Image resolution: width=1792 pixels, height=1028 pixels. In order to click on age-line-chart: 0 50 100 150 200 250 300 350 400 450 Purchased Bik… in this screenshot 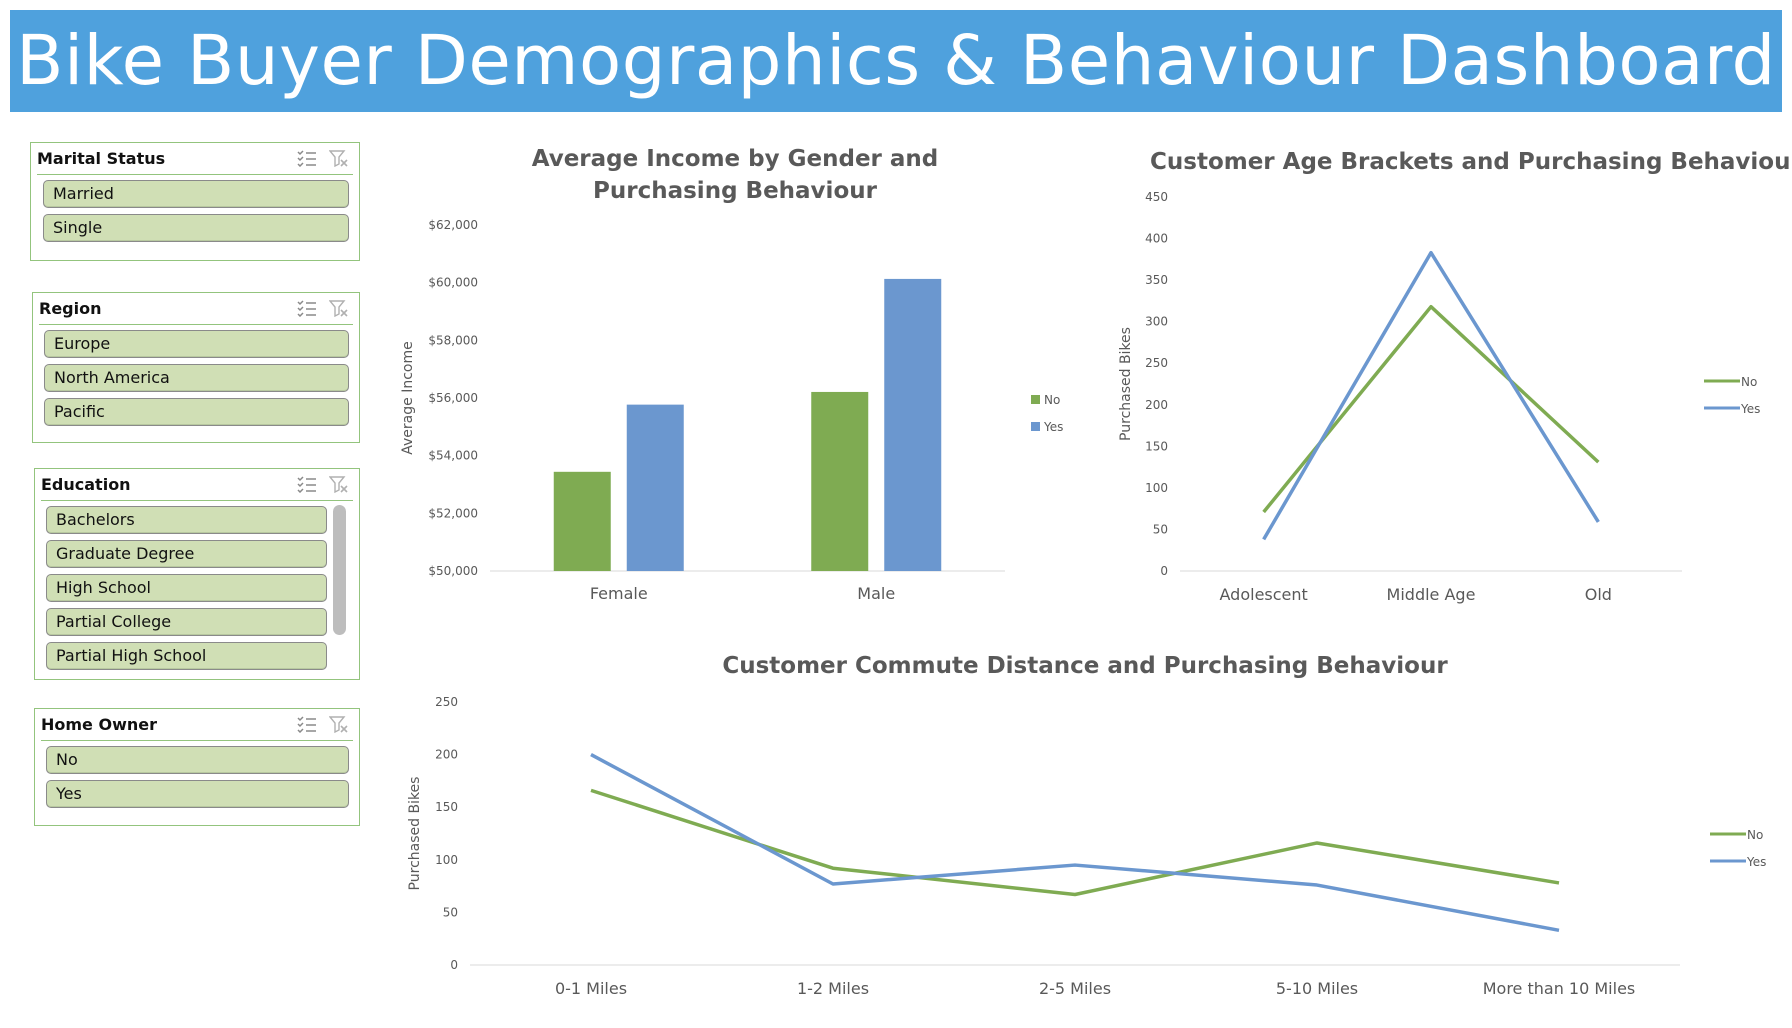, I will do `click(1439, 397)`.